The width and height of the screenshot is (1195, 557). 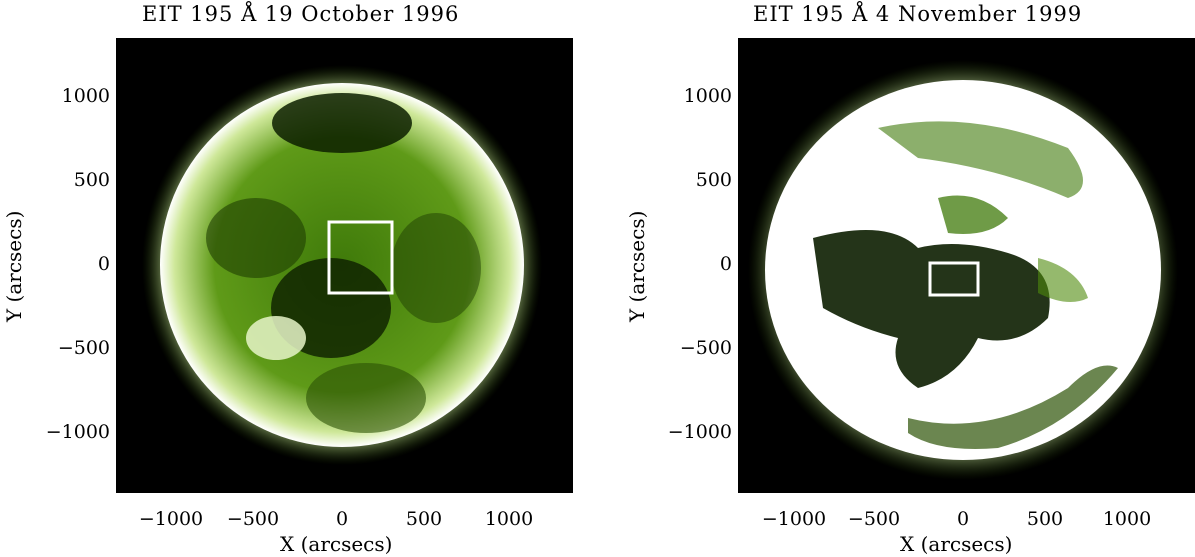 What do you see at coordinates (276, 338) in the screenshot?
I see `bright-region` at bounding box center [276, 338].